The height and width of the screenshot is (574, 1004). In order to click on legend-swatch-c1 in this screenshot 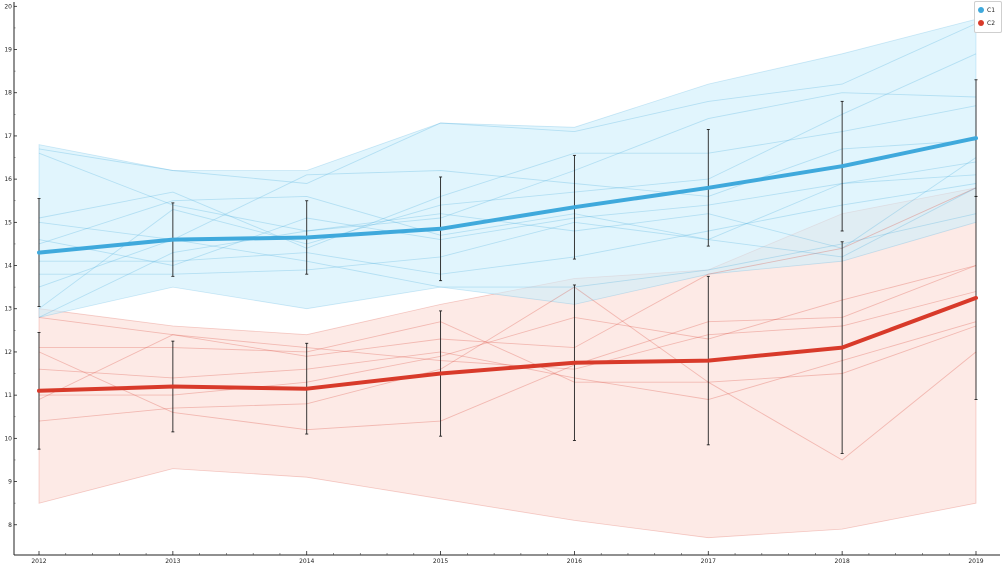, I will do `click(981, 10)`.